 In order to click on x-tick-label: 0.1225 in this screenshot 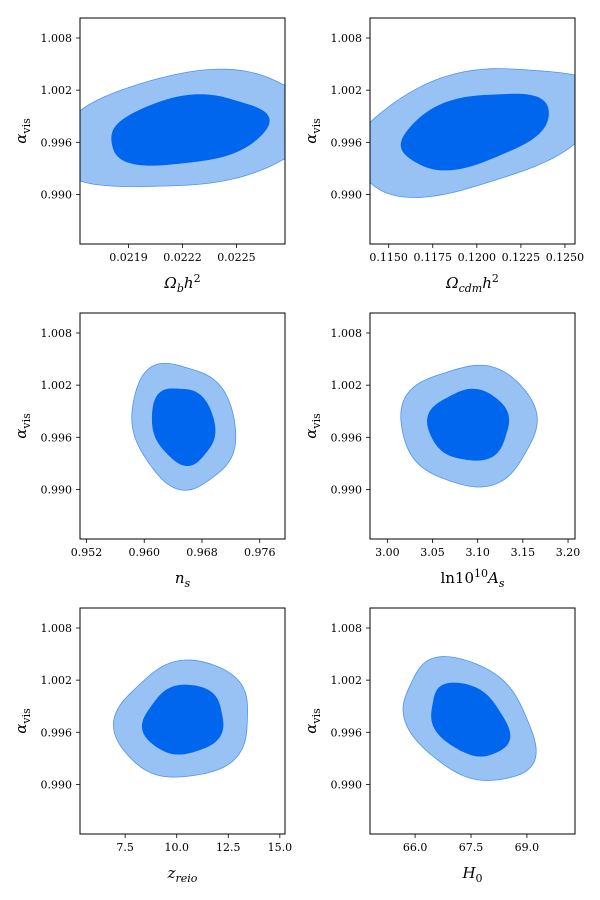, I will do `click(521, 257)`.